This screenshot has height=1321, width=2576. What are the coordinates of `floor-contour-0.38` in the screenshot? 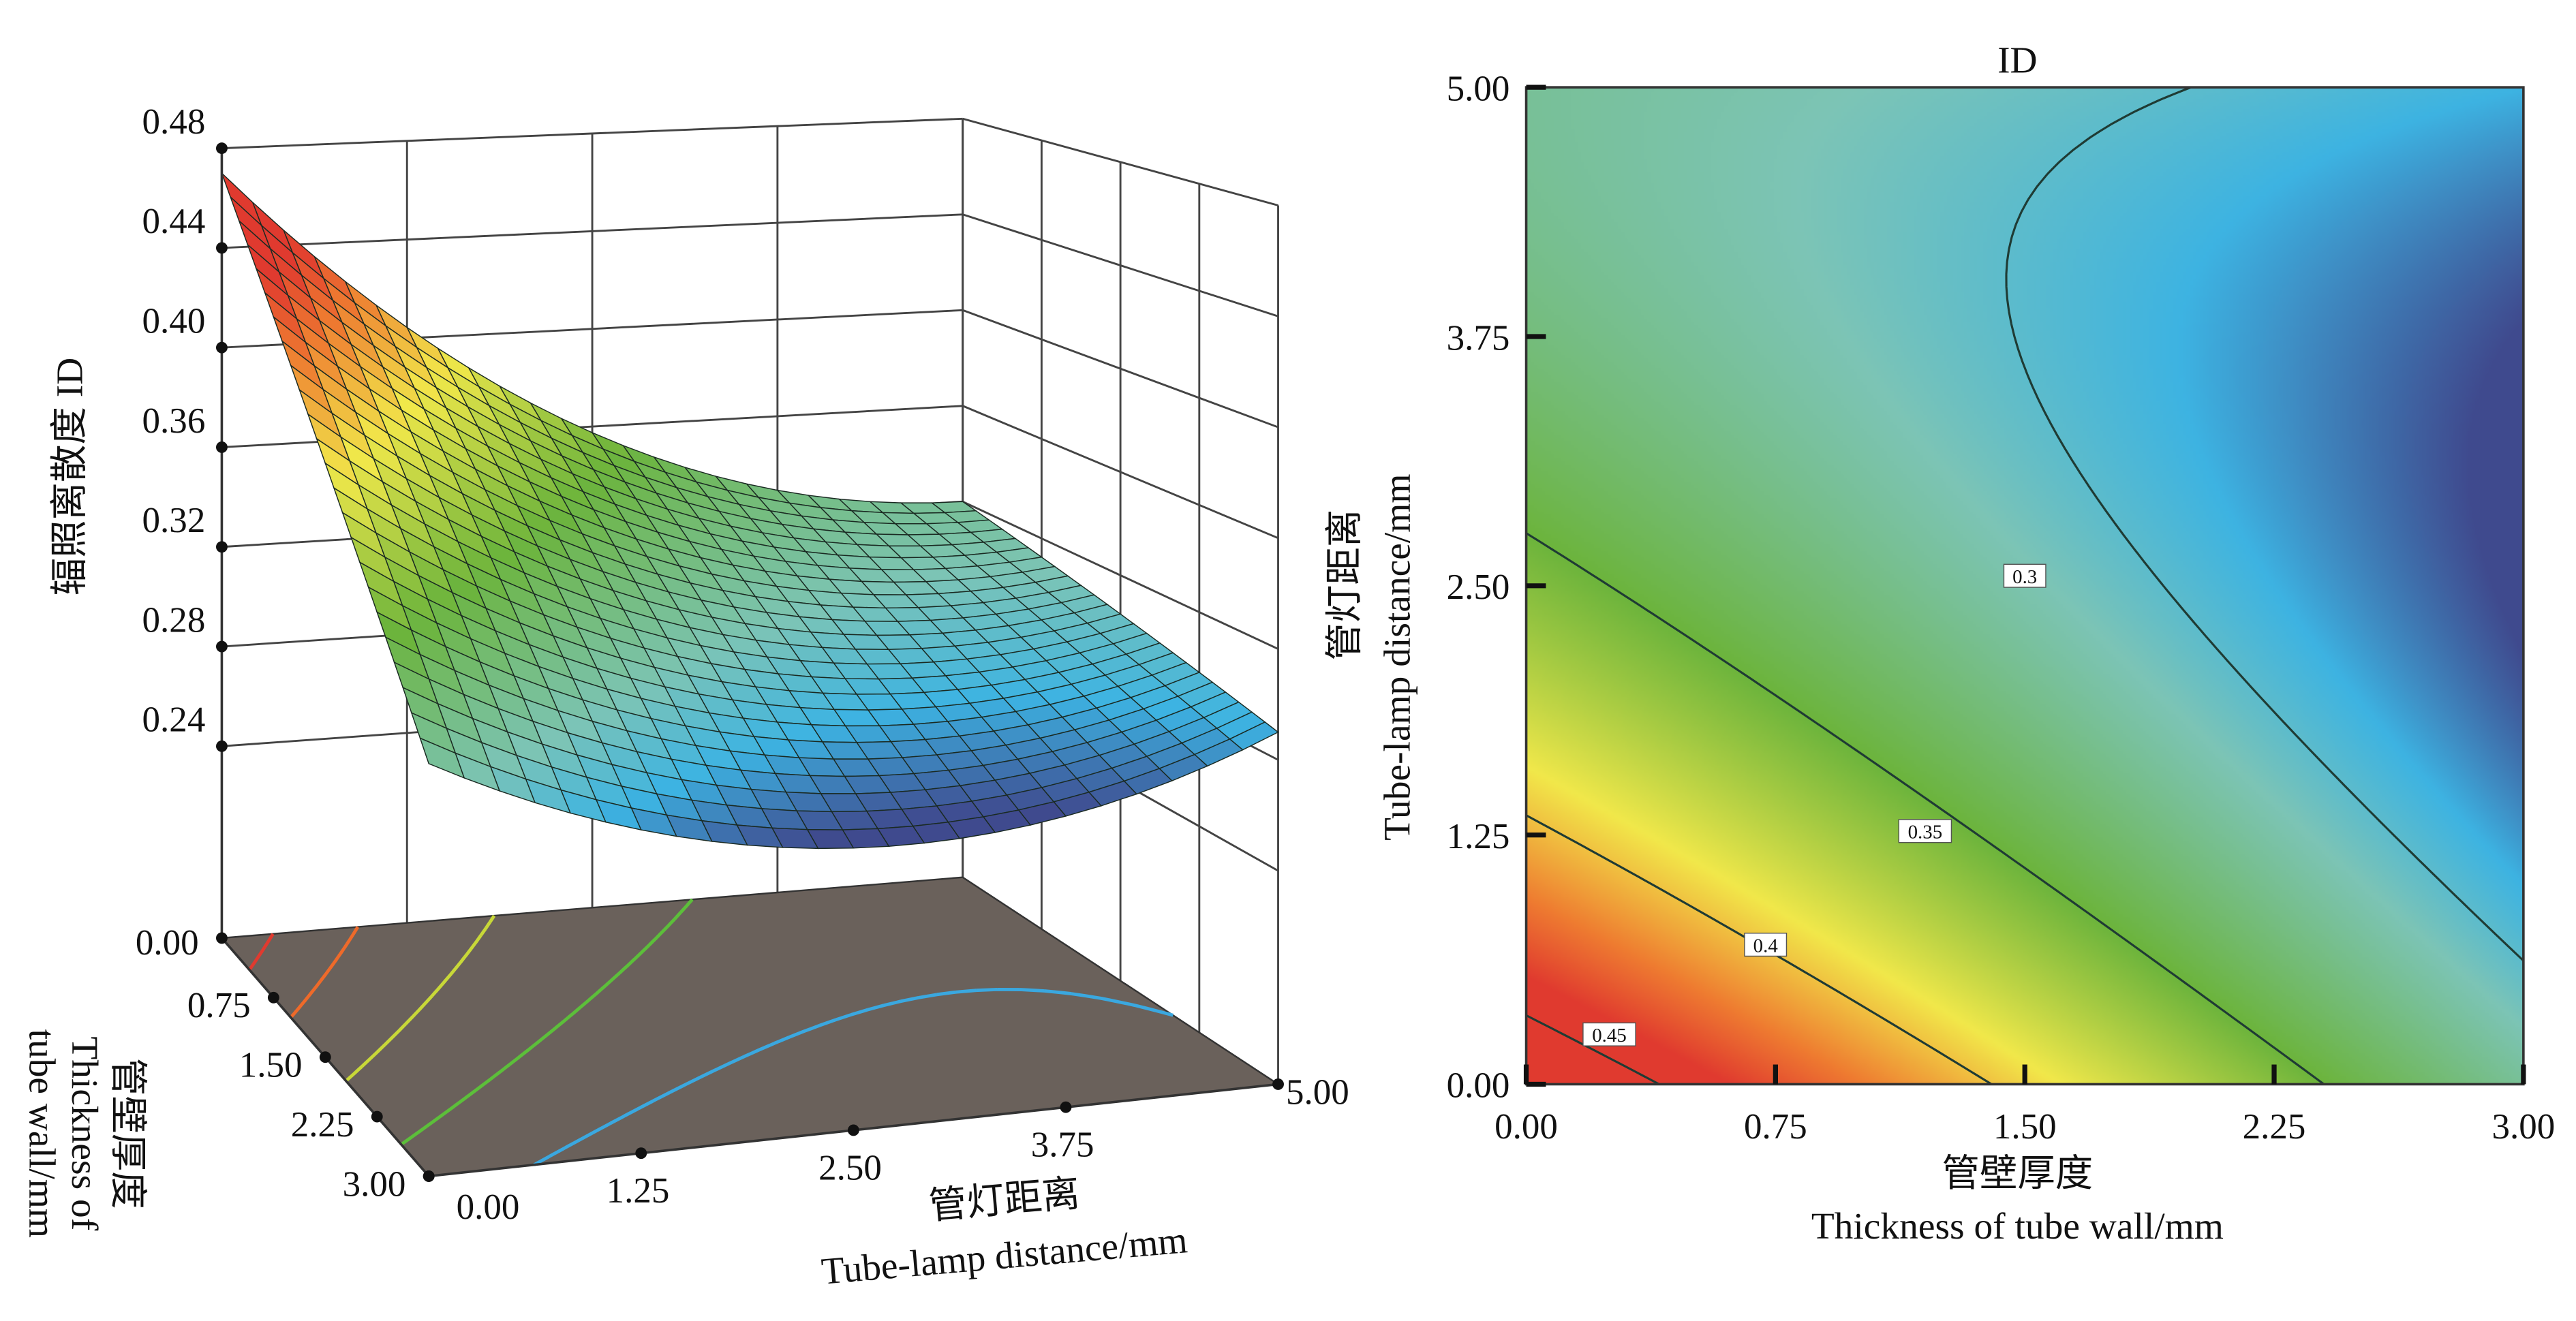 It's located at (420, 998).